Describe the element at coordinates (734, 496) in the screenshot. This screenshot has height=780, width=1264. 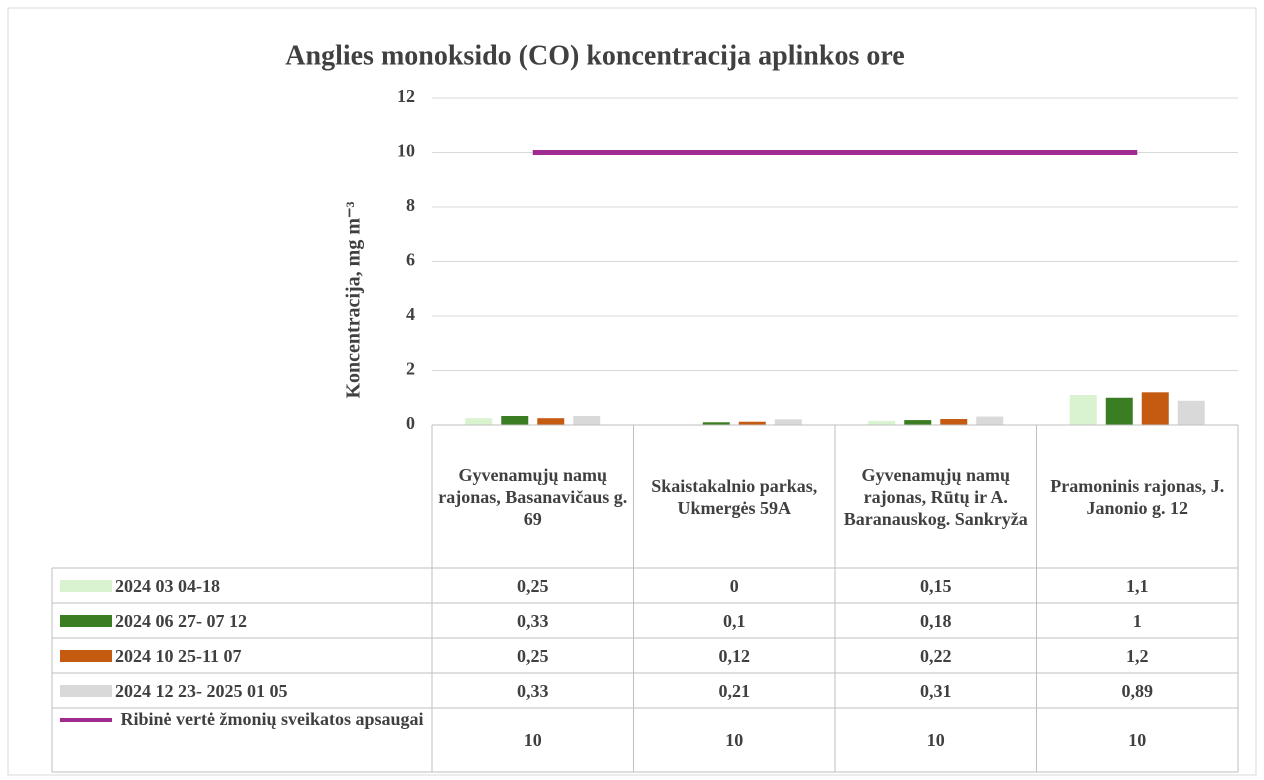
I see `category-label: Skaistakalnio parkas, Ukmergės 59A` at that location.